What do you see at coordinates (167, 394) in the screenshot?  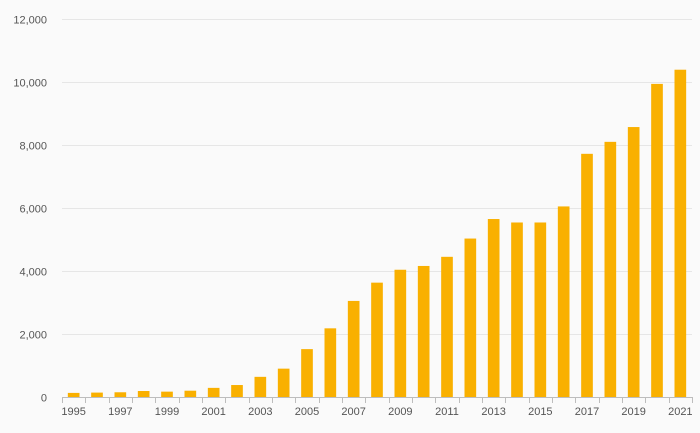 I see `bar-1999` at bounding box center [167, 394].